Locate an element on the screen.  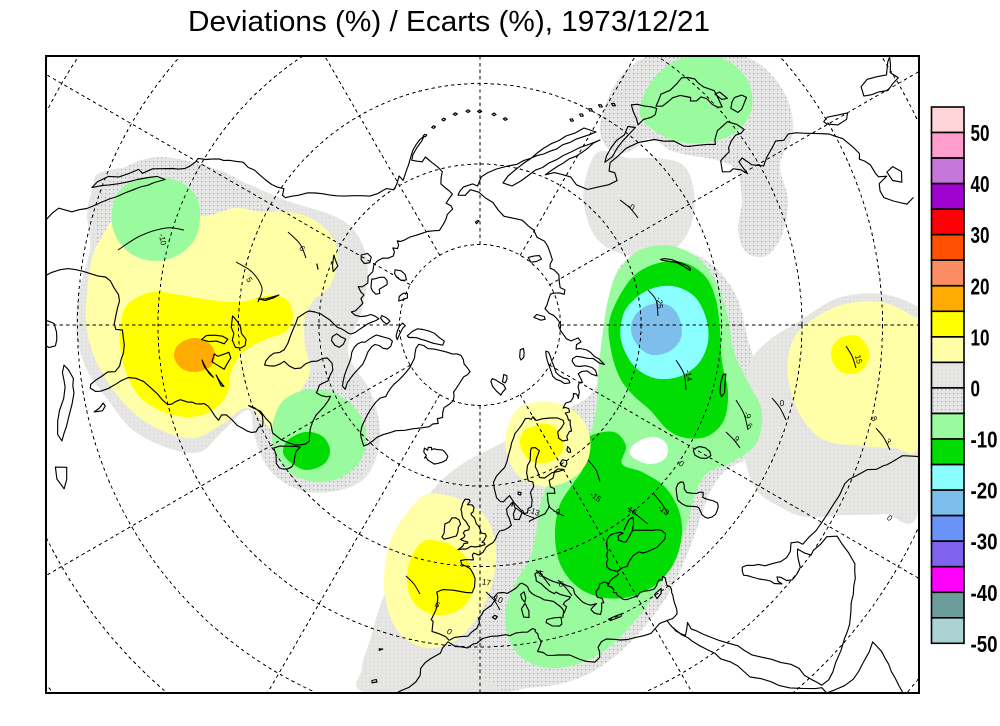
svg-text: 3 is located at coordinates (888, 442).